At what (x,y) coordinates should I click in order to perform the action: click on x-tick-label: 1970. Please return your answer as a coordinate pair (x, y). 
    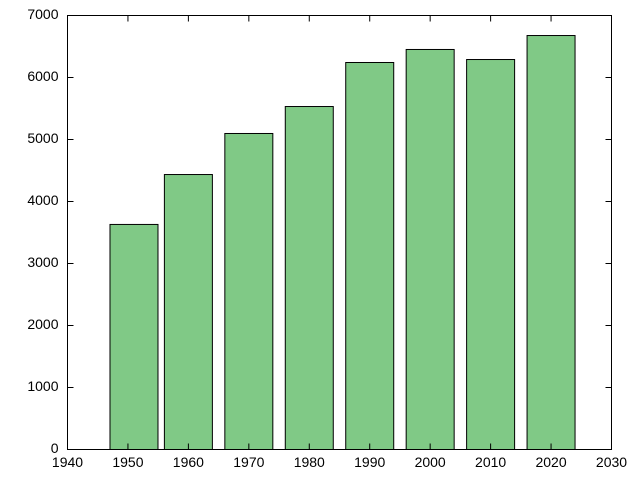
    Looking at the image, I should click on (248, 462).